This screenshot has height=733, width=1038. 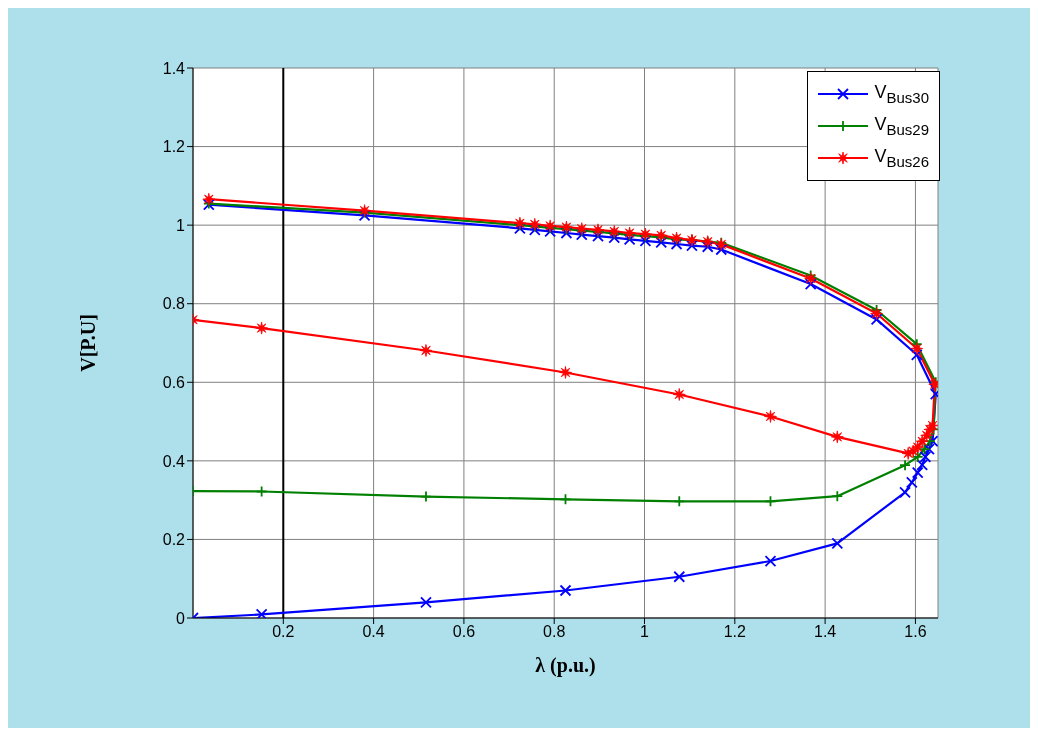 I want to click on x-tick-label: 1.6, so click(x=915, y=632).